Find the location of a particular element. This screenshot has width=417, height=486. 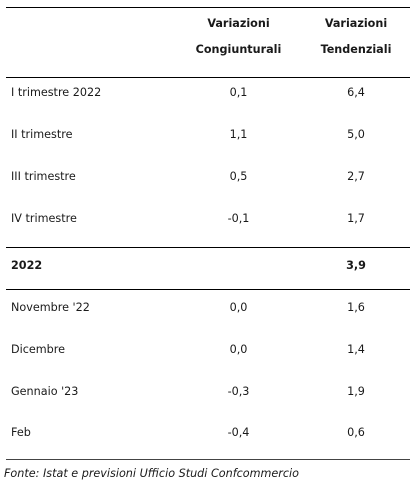

year-bottom-rule is located at coordinates (208, 289).